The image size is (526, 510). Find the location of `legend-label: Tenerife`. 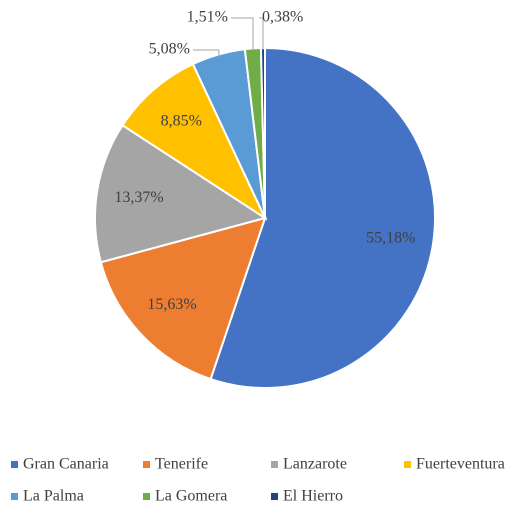

legend-label: Tenerife is located at coordinates (181, 464).